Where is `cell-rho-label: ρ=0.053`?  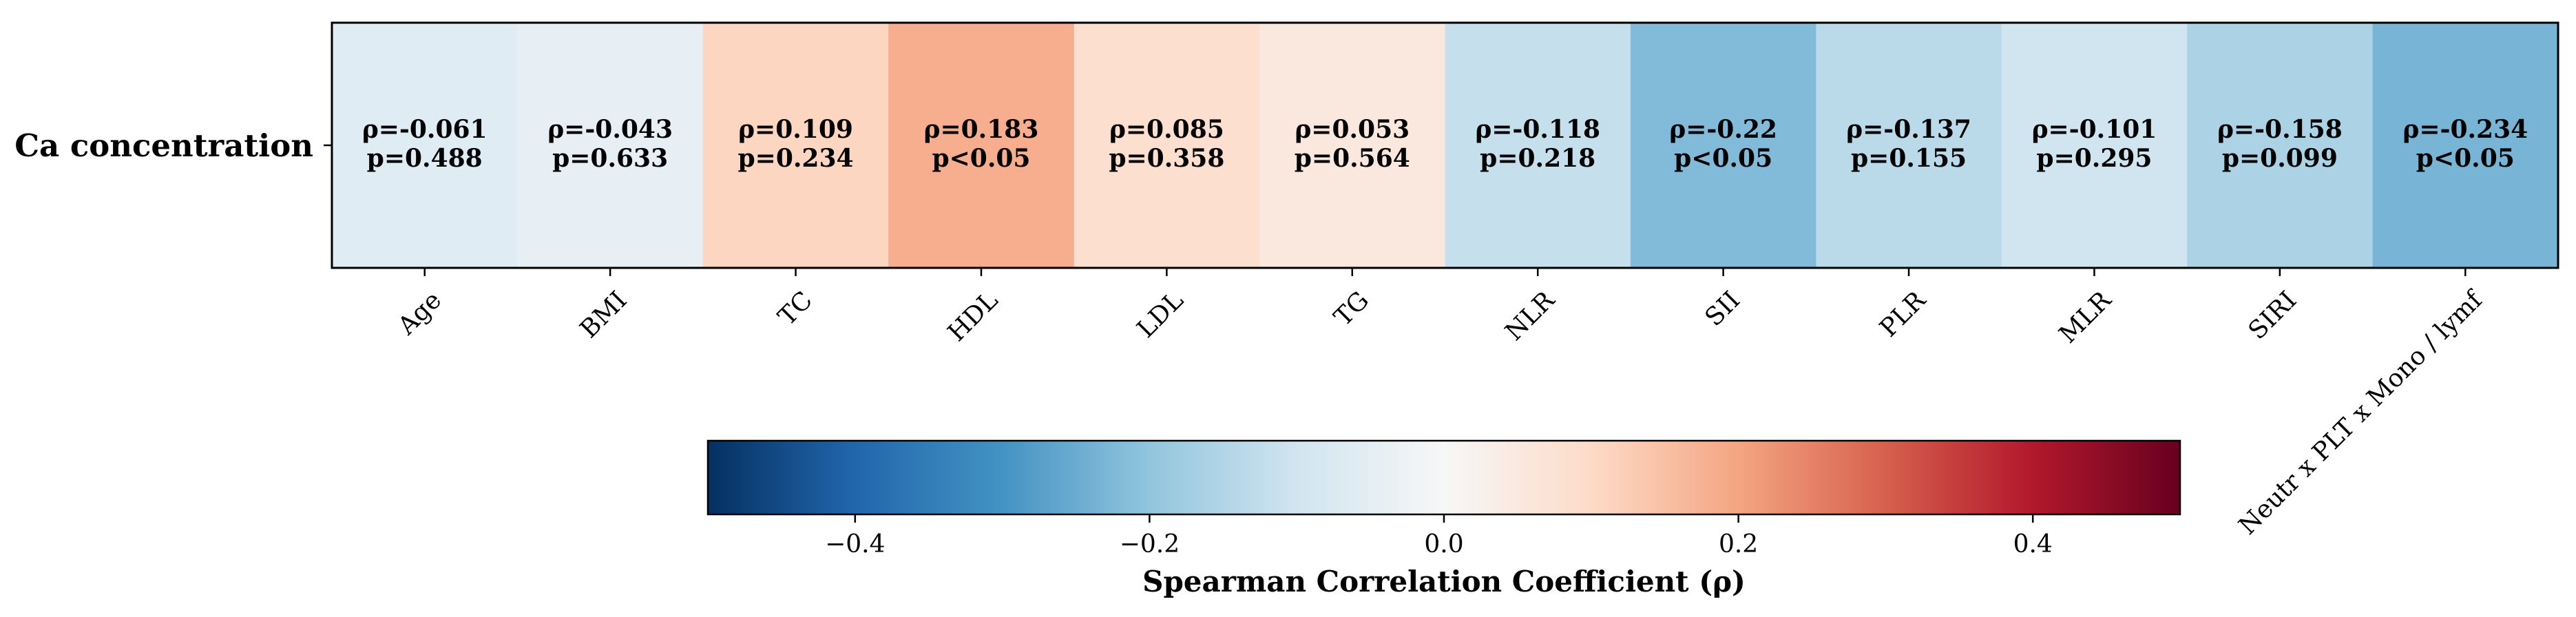
cell-rho-label: ρ=0.053 is located at coordinates (1352, 129).